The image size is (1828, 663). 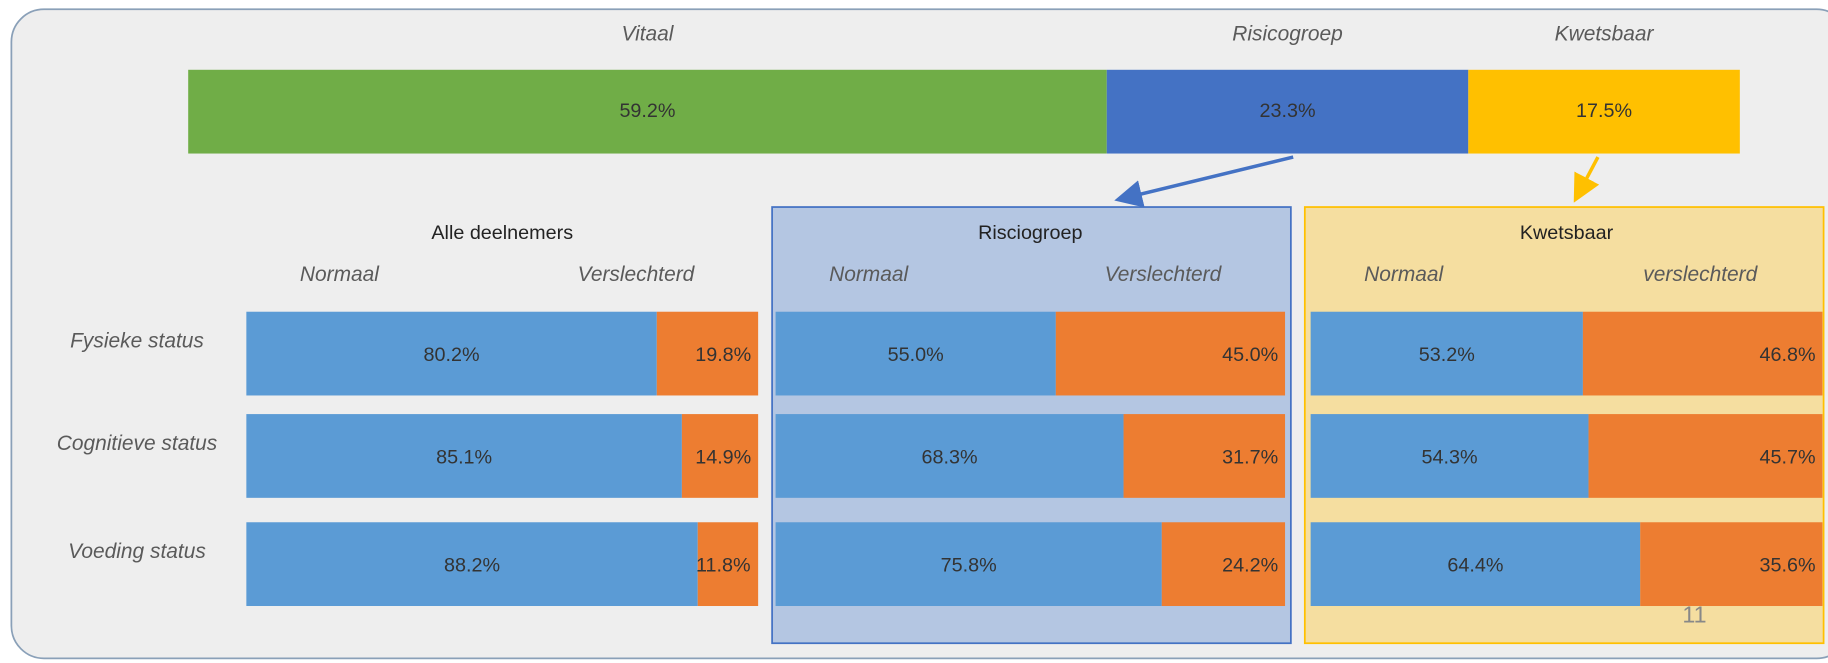 What do you see at coordinates (1287, 33) in the screenshot?
I see `legend-label: Risicogroep` at bounding box center [1287, 33].